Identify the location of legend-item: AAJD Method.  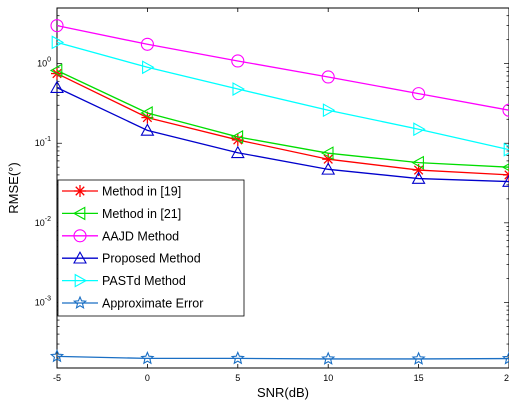
(120, 236).